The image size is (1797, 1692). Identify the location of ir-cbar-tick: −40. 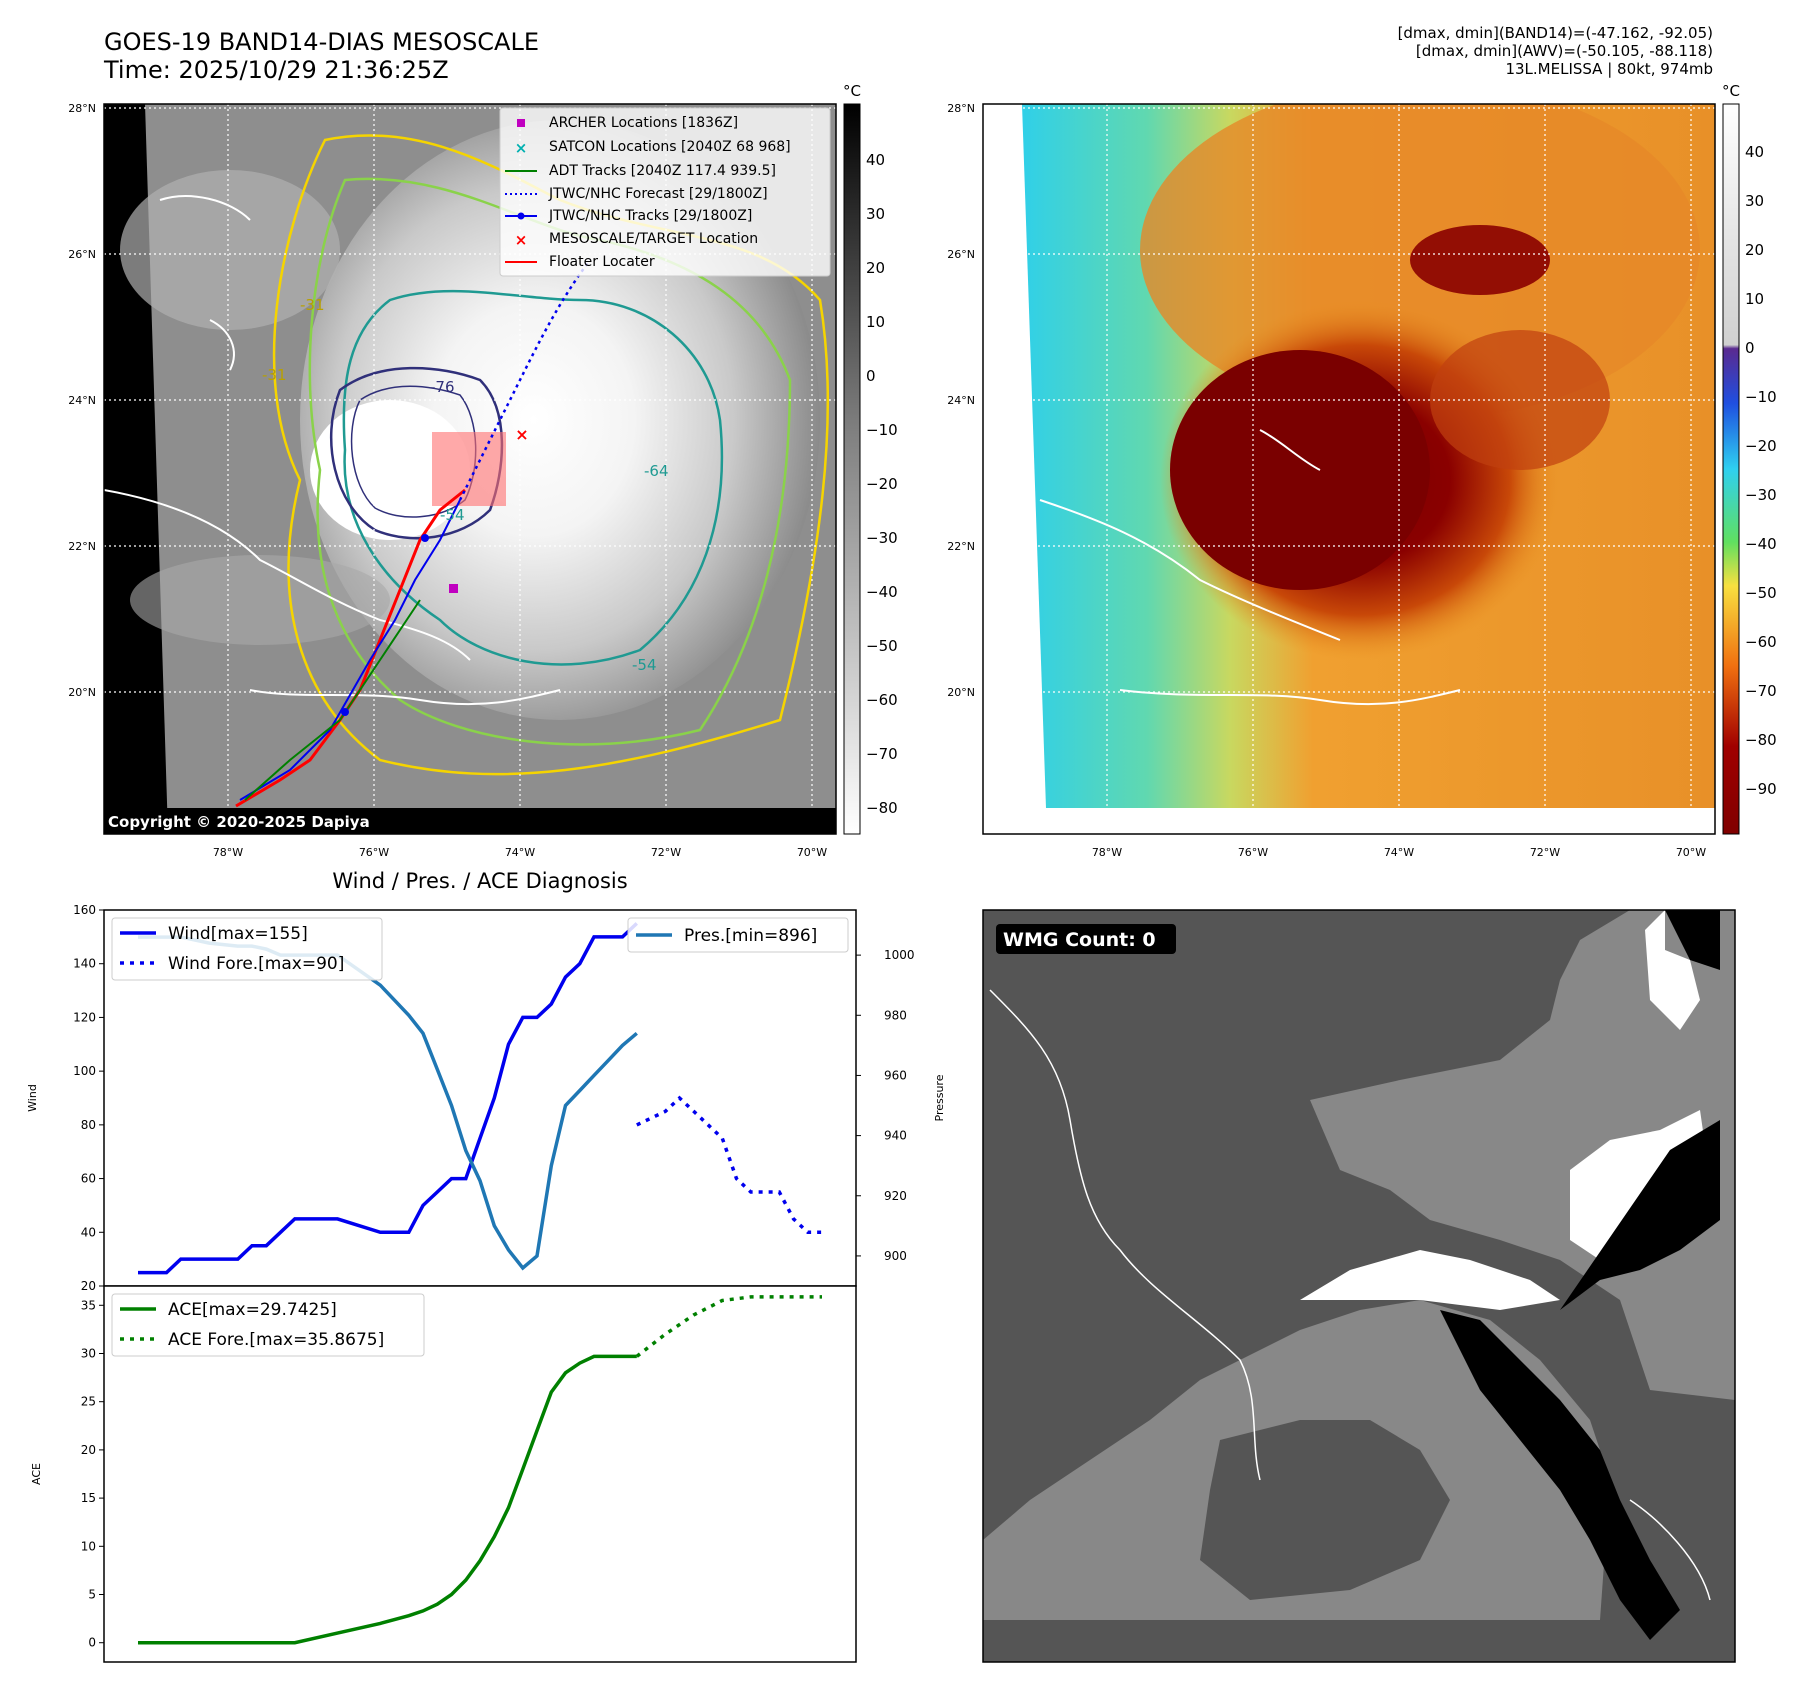
(882, 592).